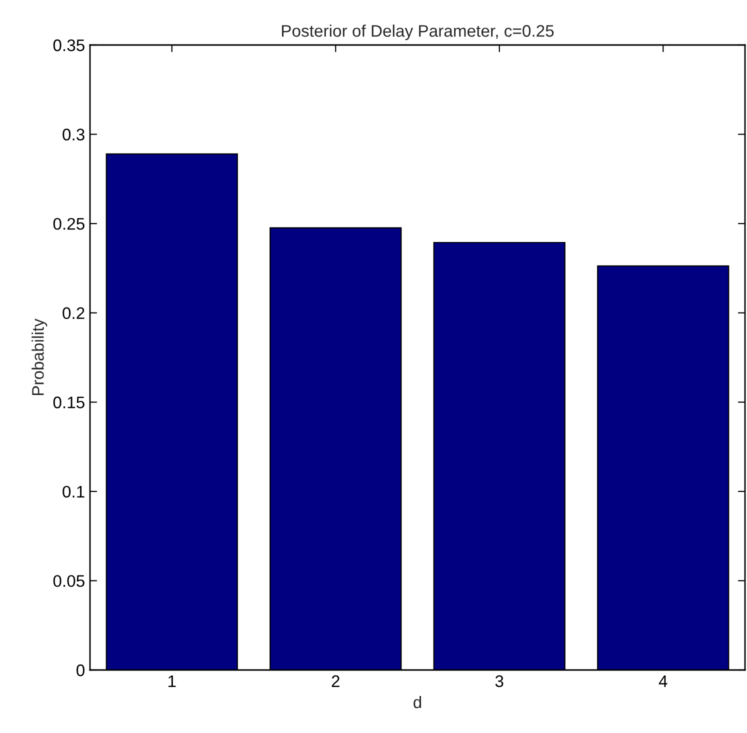 Image resolution: width=747 pixels, height=733 pixels. What do you see at coordinates (68, 45) in the screenshot?
I see `y-tick-label: 0.35` at bounding box center [68, 45].